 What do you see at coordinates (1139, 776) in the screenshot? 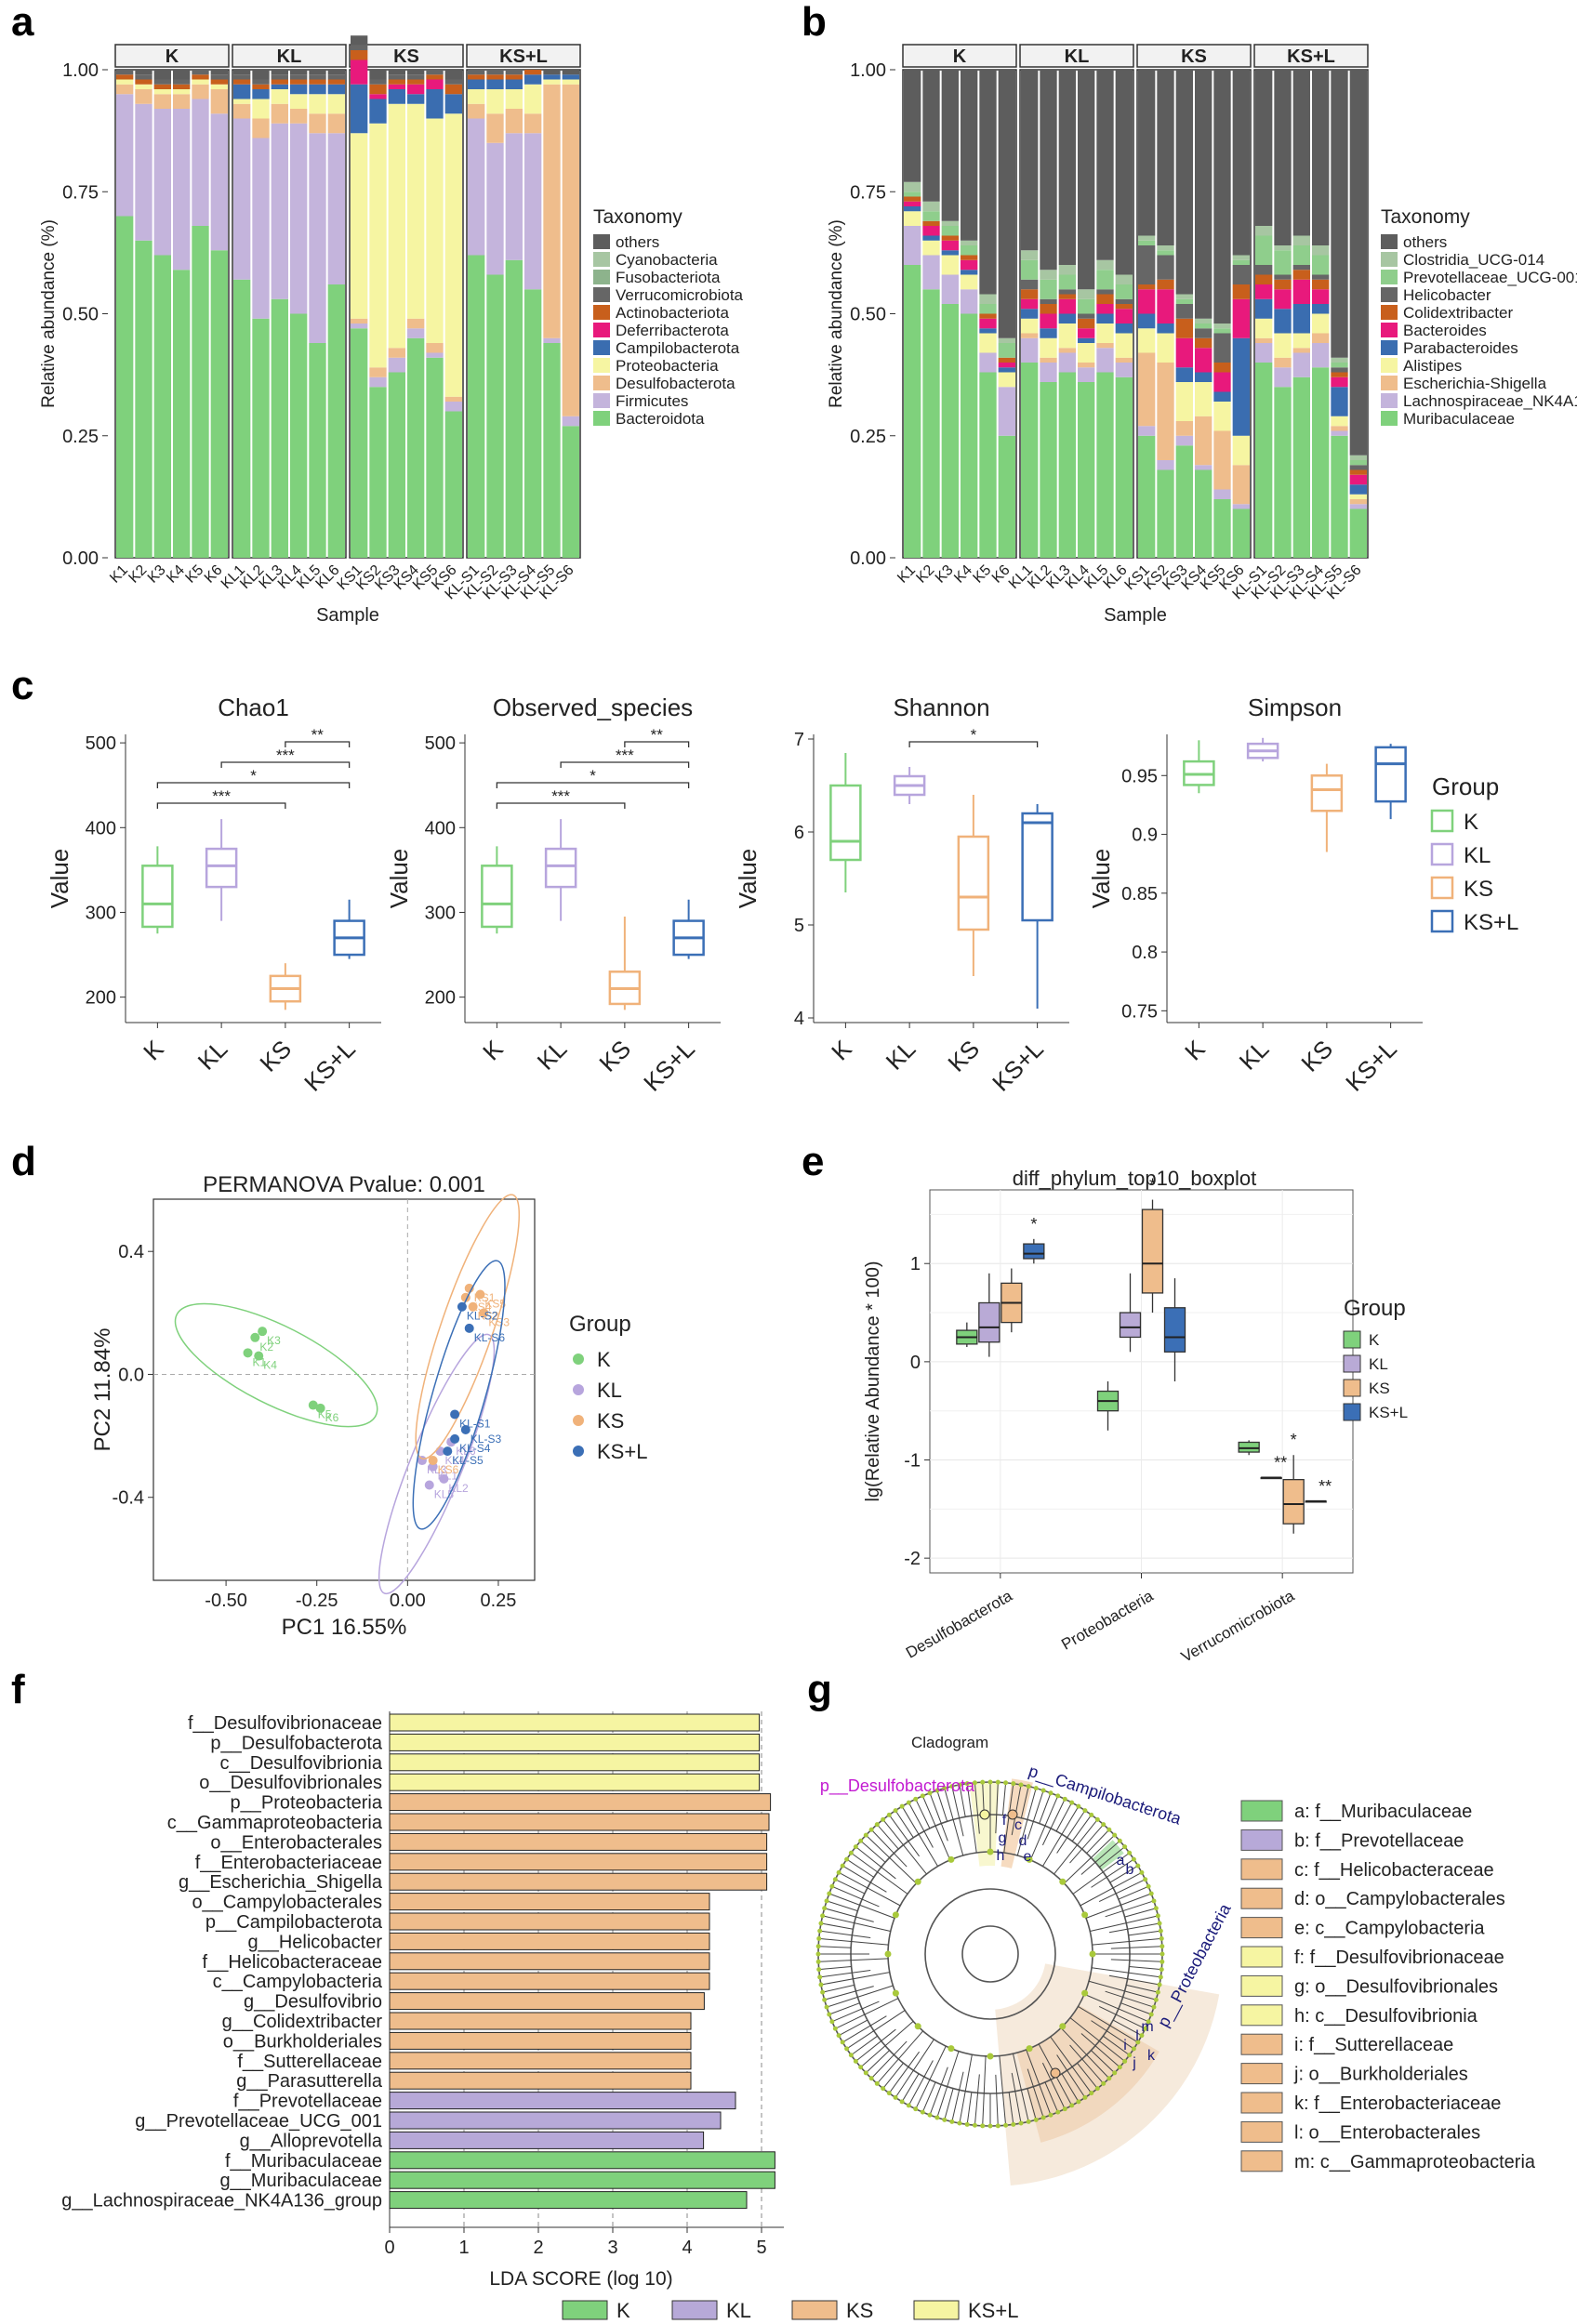
I see `y-tick-label: 0.95` at bounding box center [1139, 776].